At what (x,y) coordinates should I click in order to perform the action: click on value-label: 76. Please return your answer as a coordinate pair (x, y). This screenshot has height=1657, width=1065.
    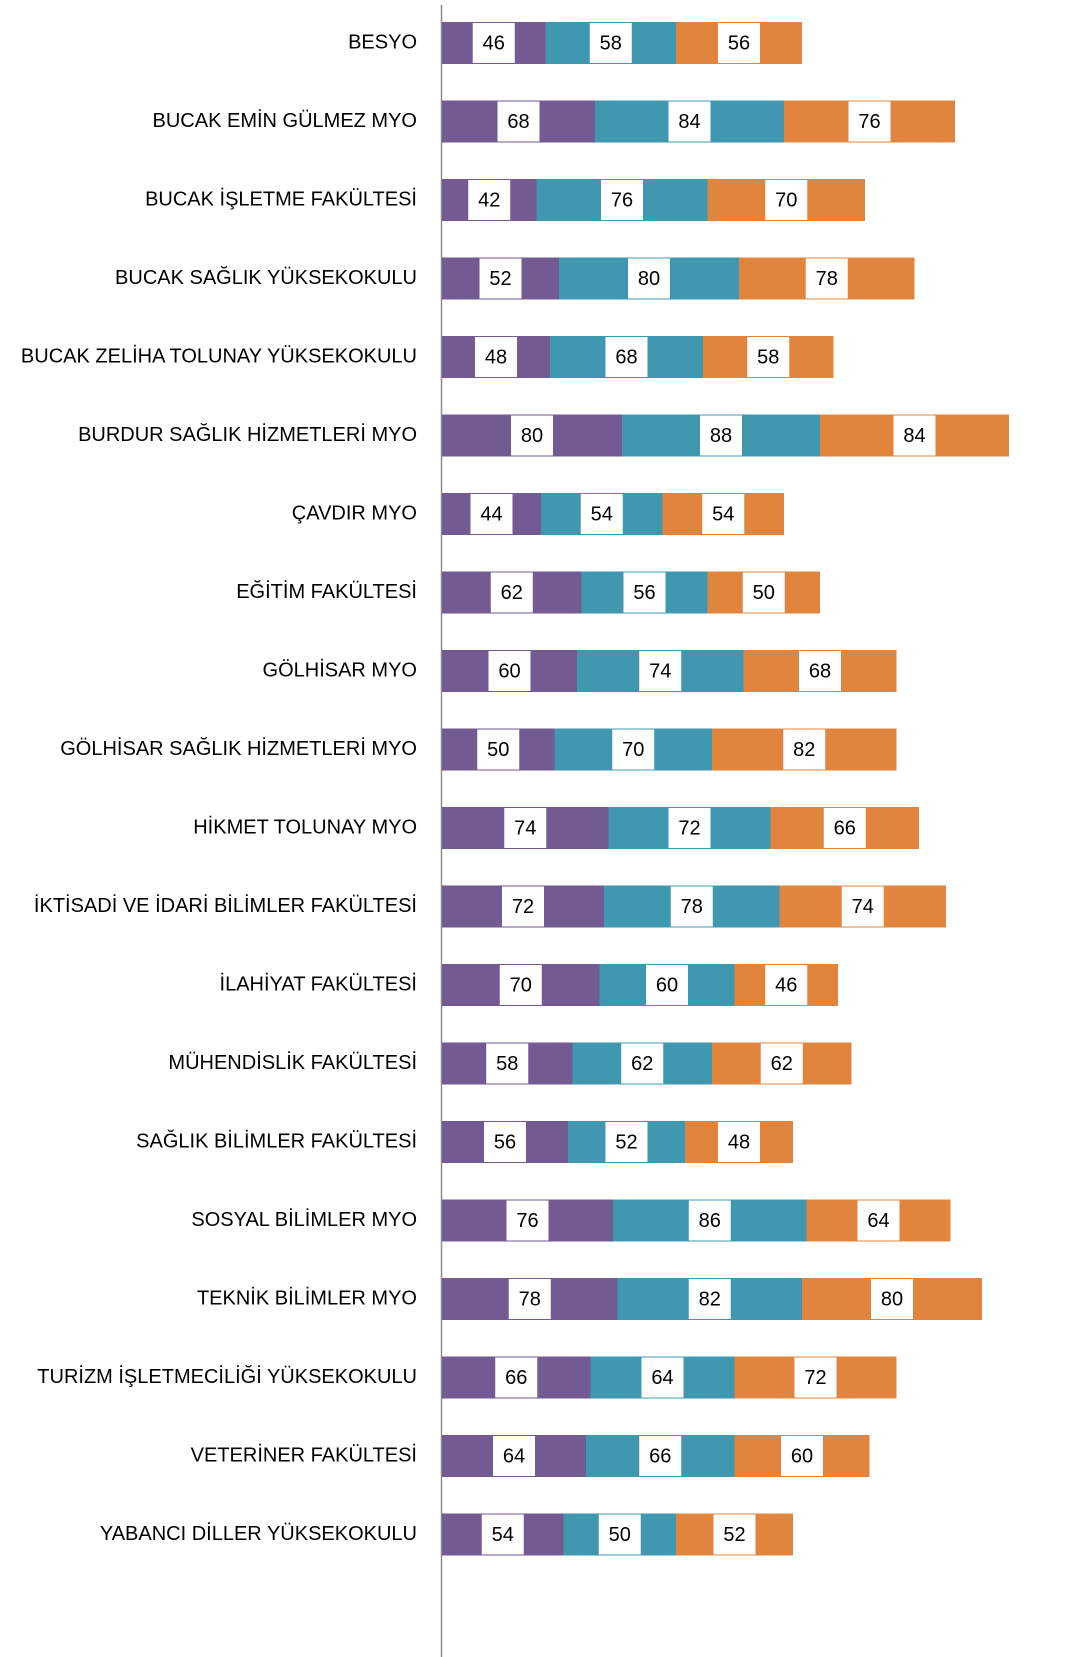
    Looking at the image, I should click on (527, 1221).